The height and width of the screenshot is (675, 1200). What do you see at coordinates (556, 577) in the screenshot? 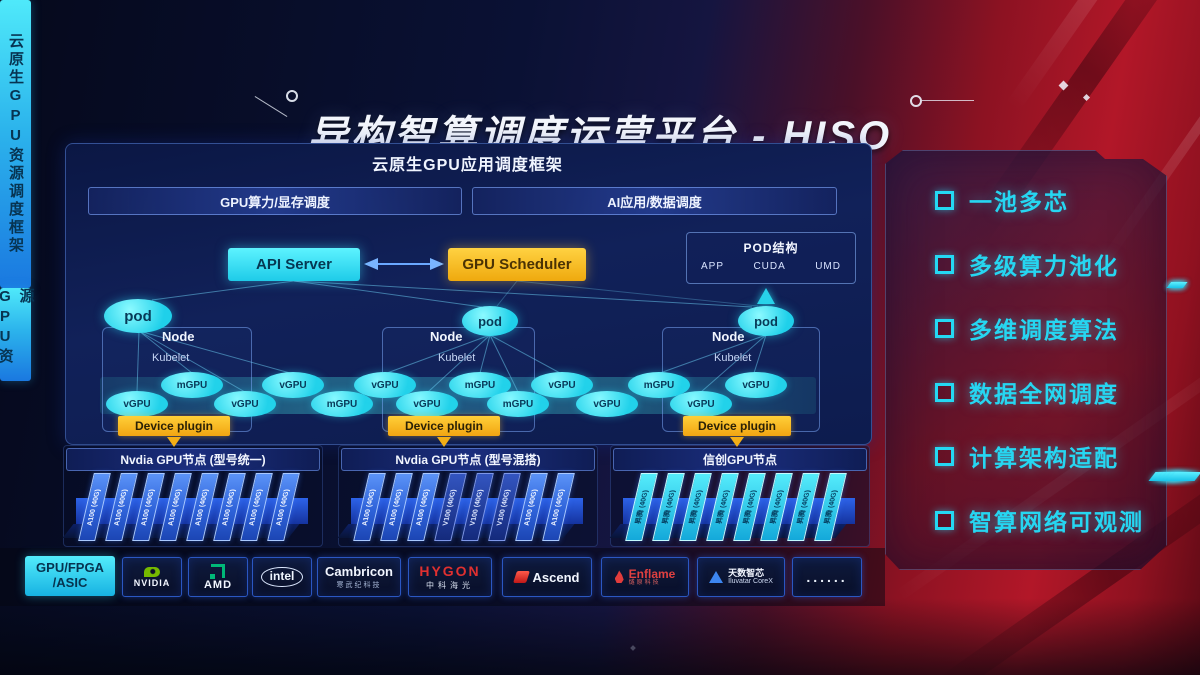
I see `ascend-wordmark: Ascend` at bounding box center [556, 577].